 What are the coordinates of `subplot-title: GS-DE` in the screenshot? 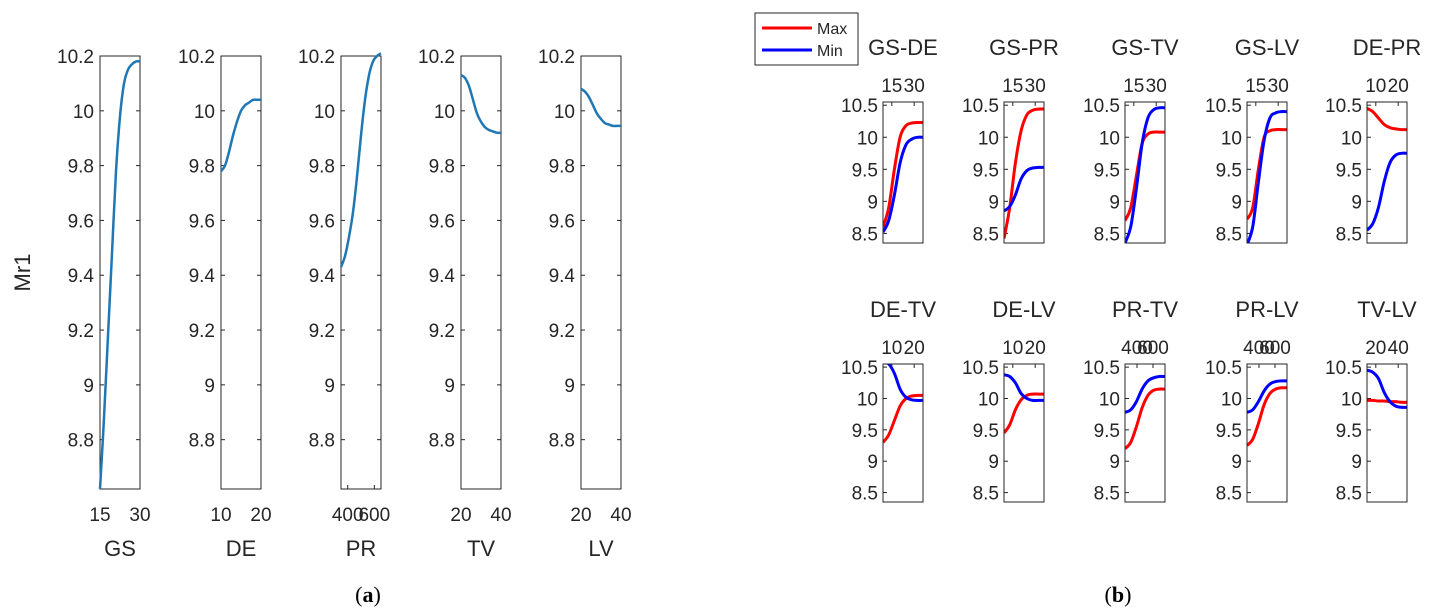 It's located at (903, 47).